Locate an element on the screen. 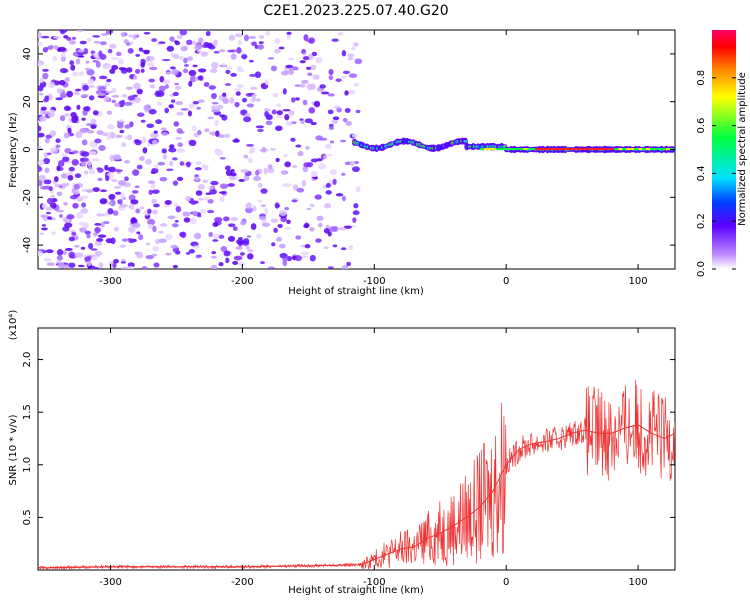 Image resolution: width=750 pixels, height=600 pixels. heatmap-x-tick-label: -100 is located at coordinates (374, 281).